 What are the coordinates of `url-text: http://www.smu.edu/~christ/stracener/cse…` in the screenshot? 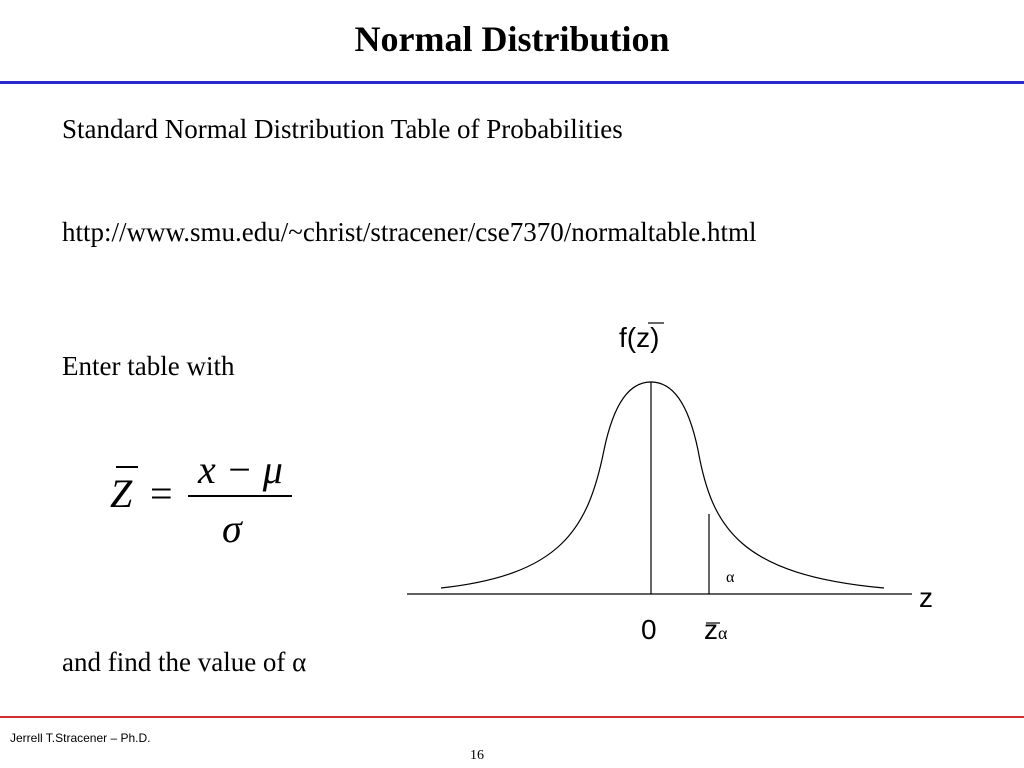 It's located at (409, 232).